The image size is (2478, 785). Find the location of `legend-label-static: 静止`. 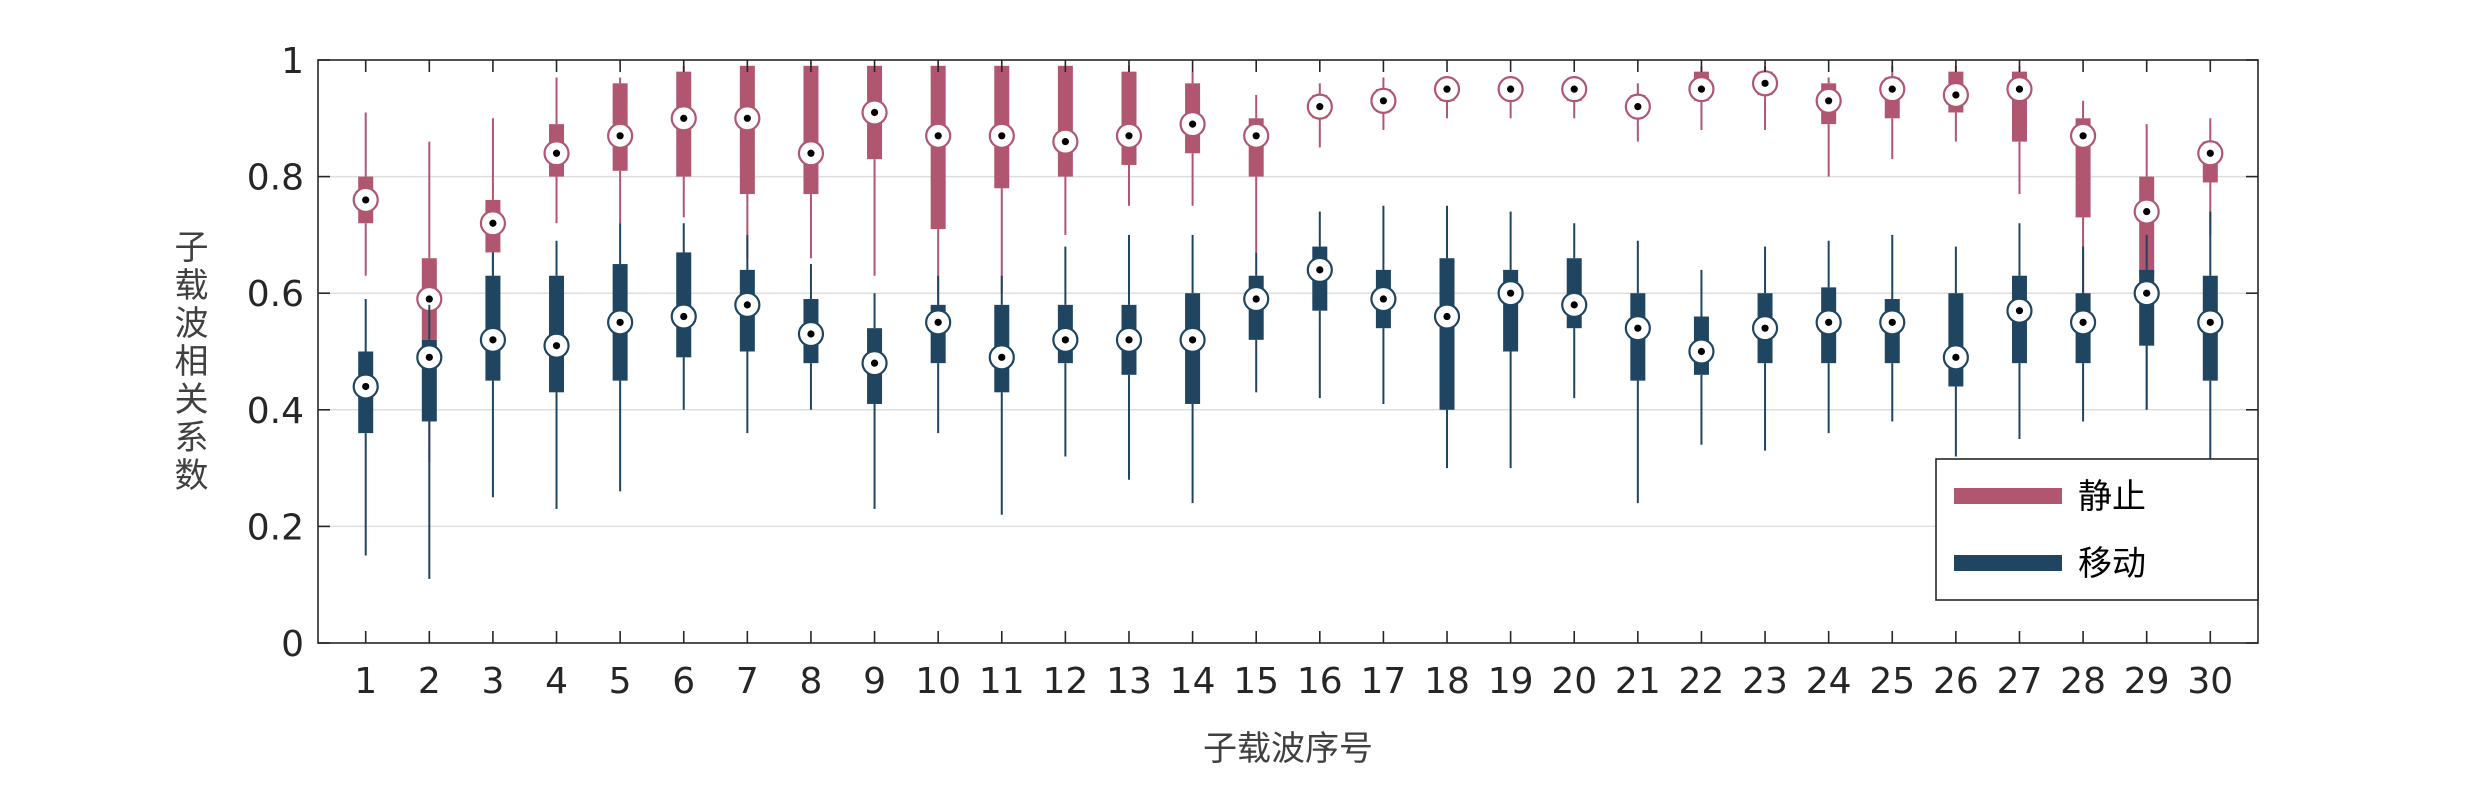

legend-label-static: 静止 is located at coordinates (2112, 497).